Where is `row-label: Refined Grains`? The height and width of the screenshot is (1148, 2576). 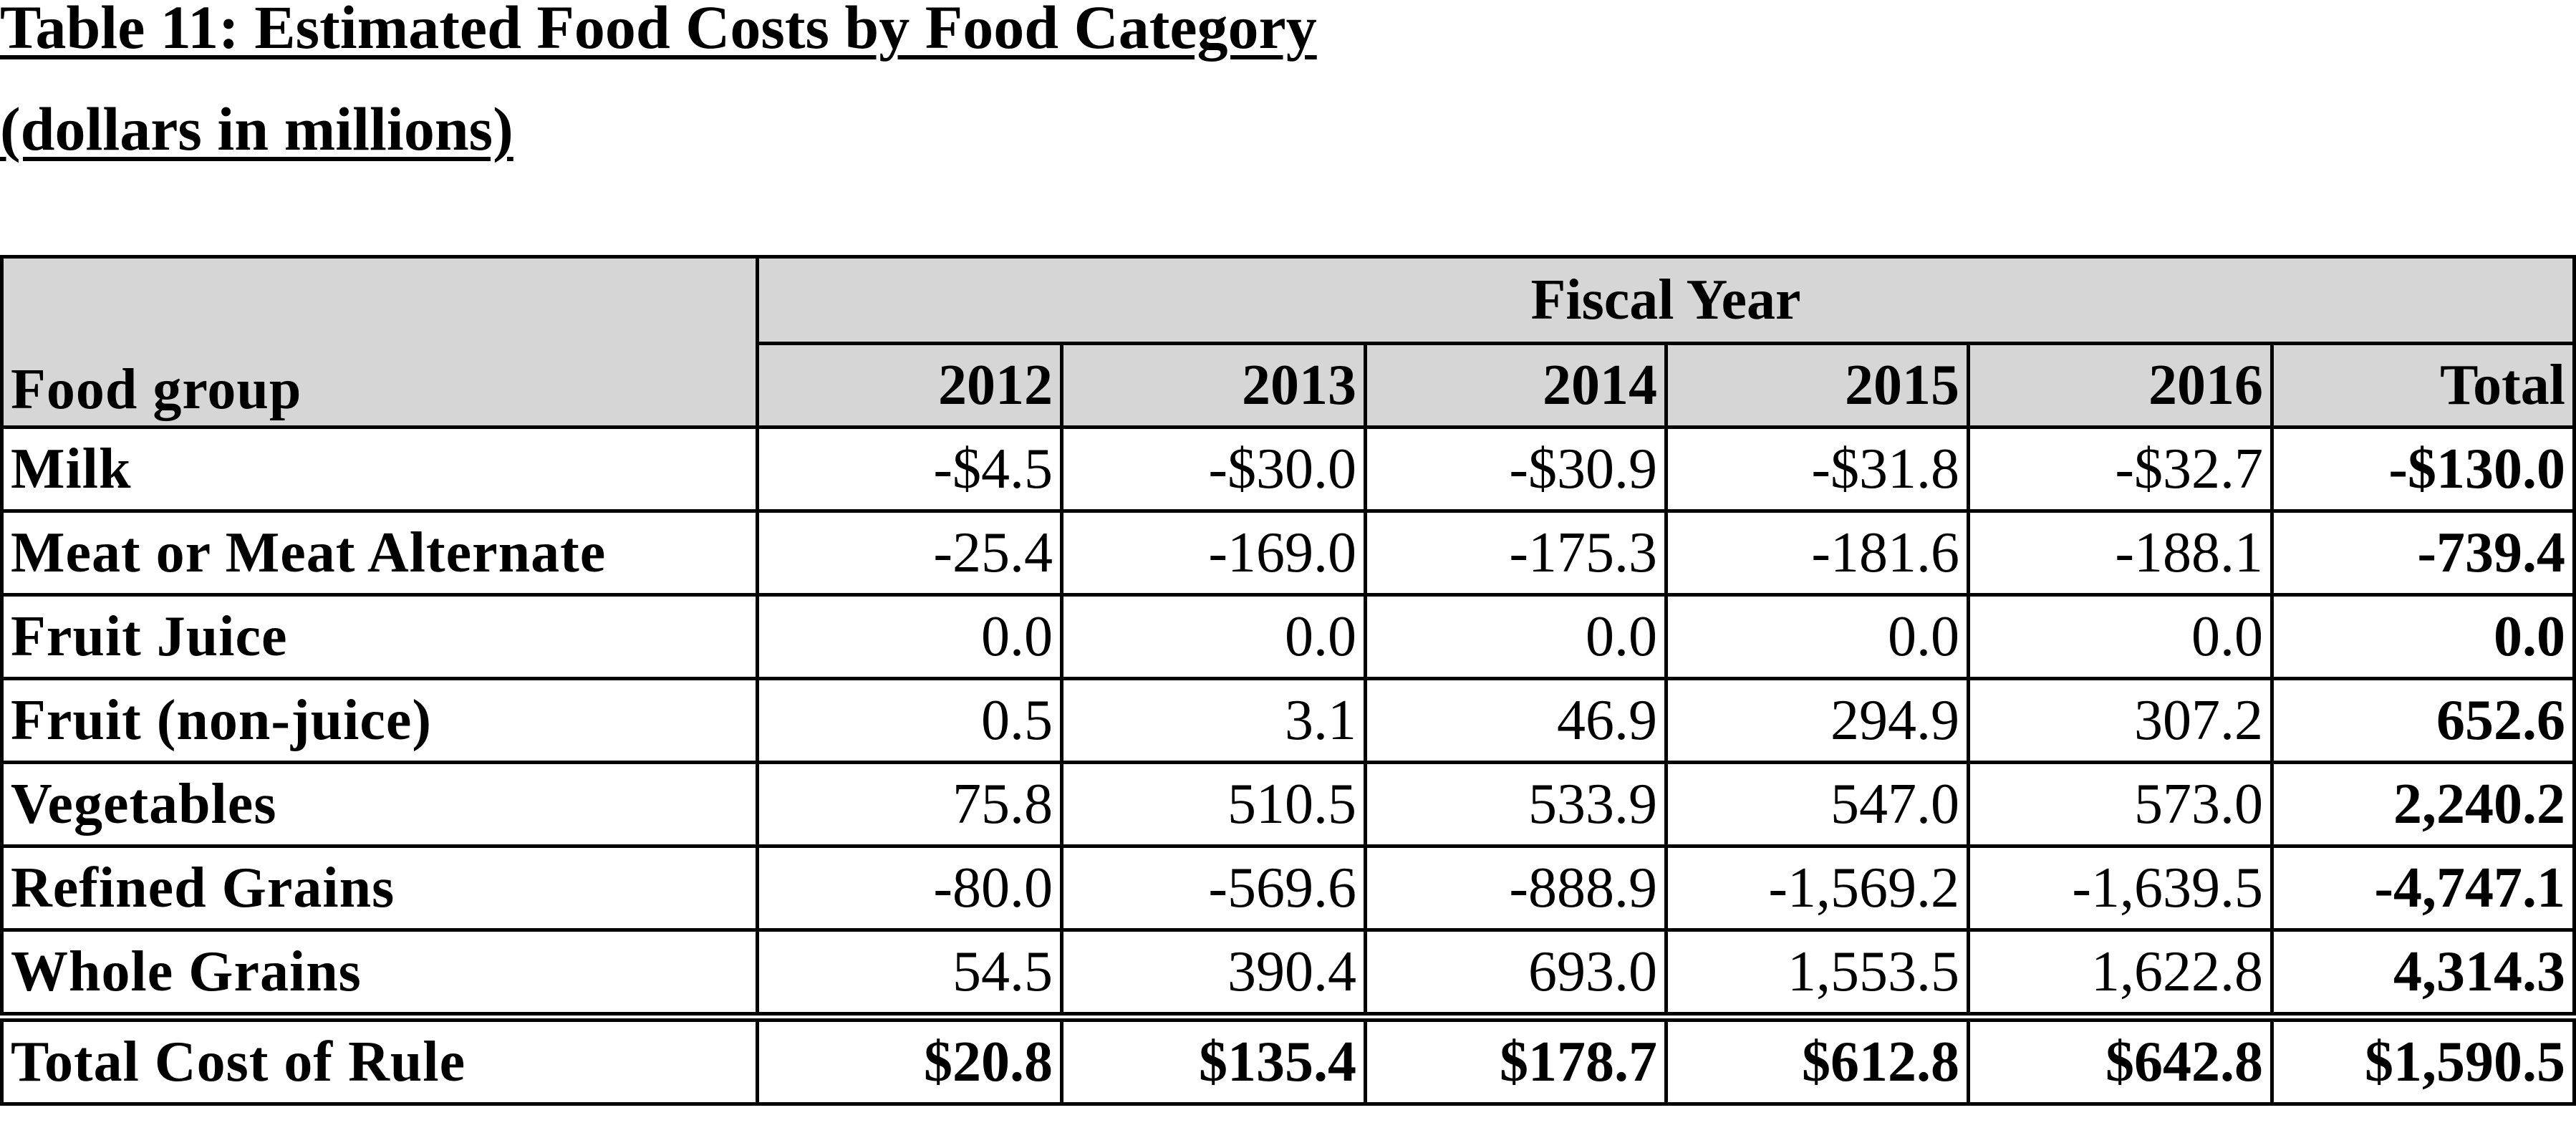
row-label: Refined Grains is located at coordinates (379, 888).